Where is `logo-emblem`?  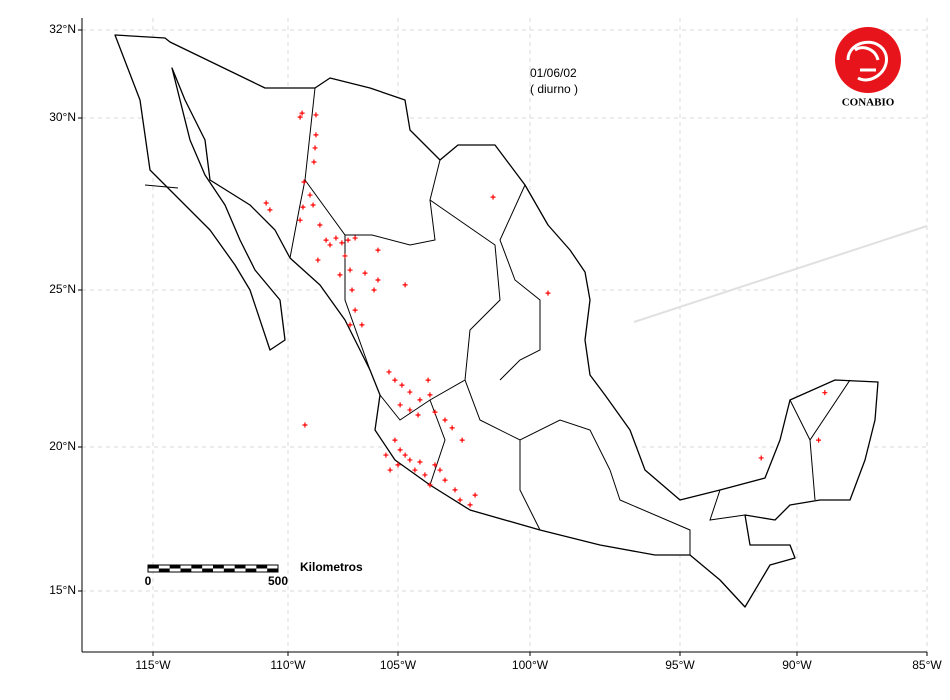
logo-emblem is located at coordinates (868, 60).